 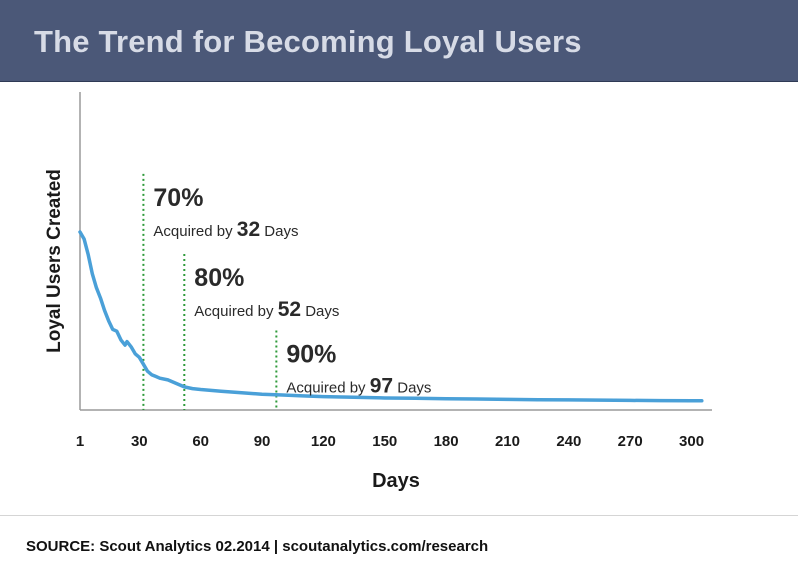 I want to click on annotation-text: Acquired by 97 Days, so click(x=358, y=386).